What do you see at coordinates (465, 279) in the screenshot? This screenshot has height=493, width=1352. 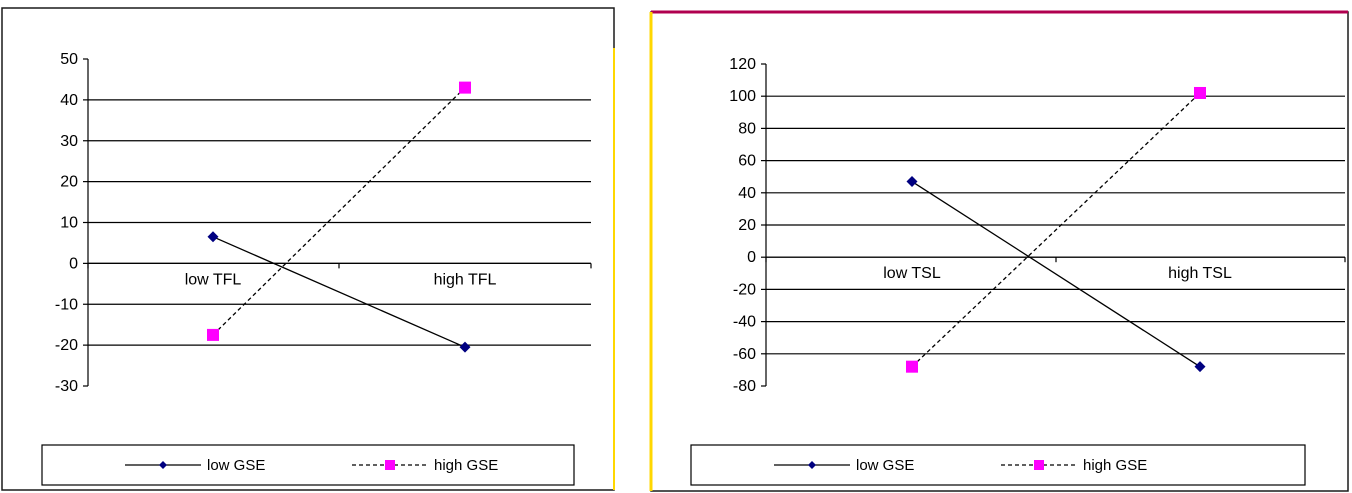 I see `category-label: high TFL` at bounding box center [465, 279].